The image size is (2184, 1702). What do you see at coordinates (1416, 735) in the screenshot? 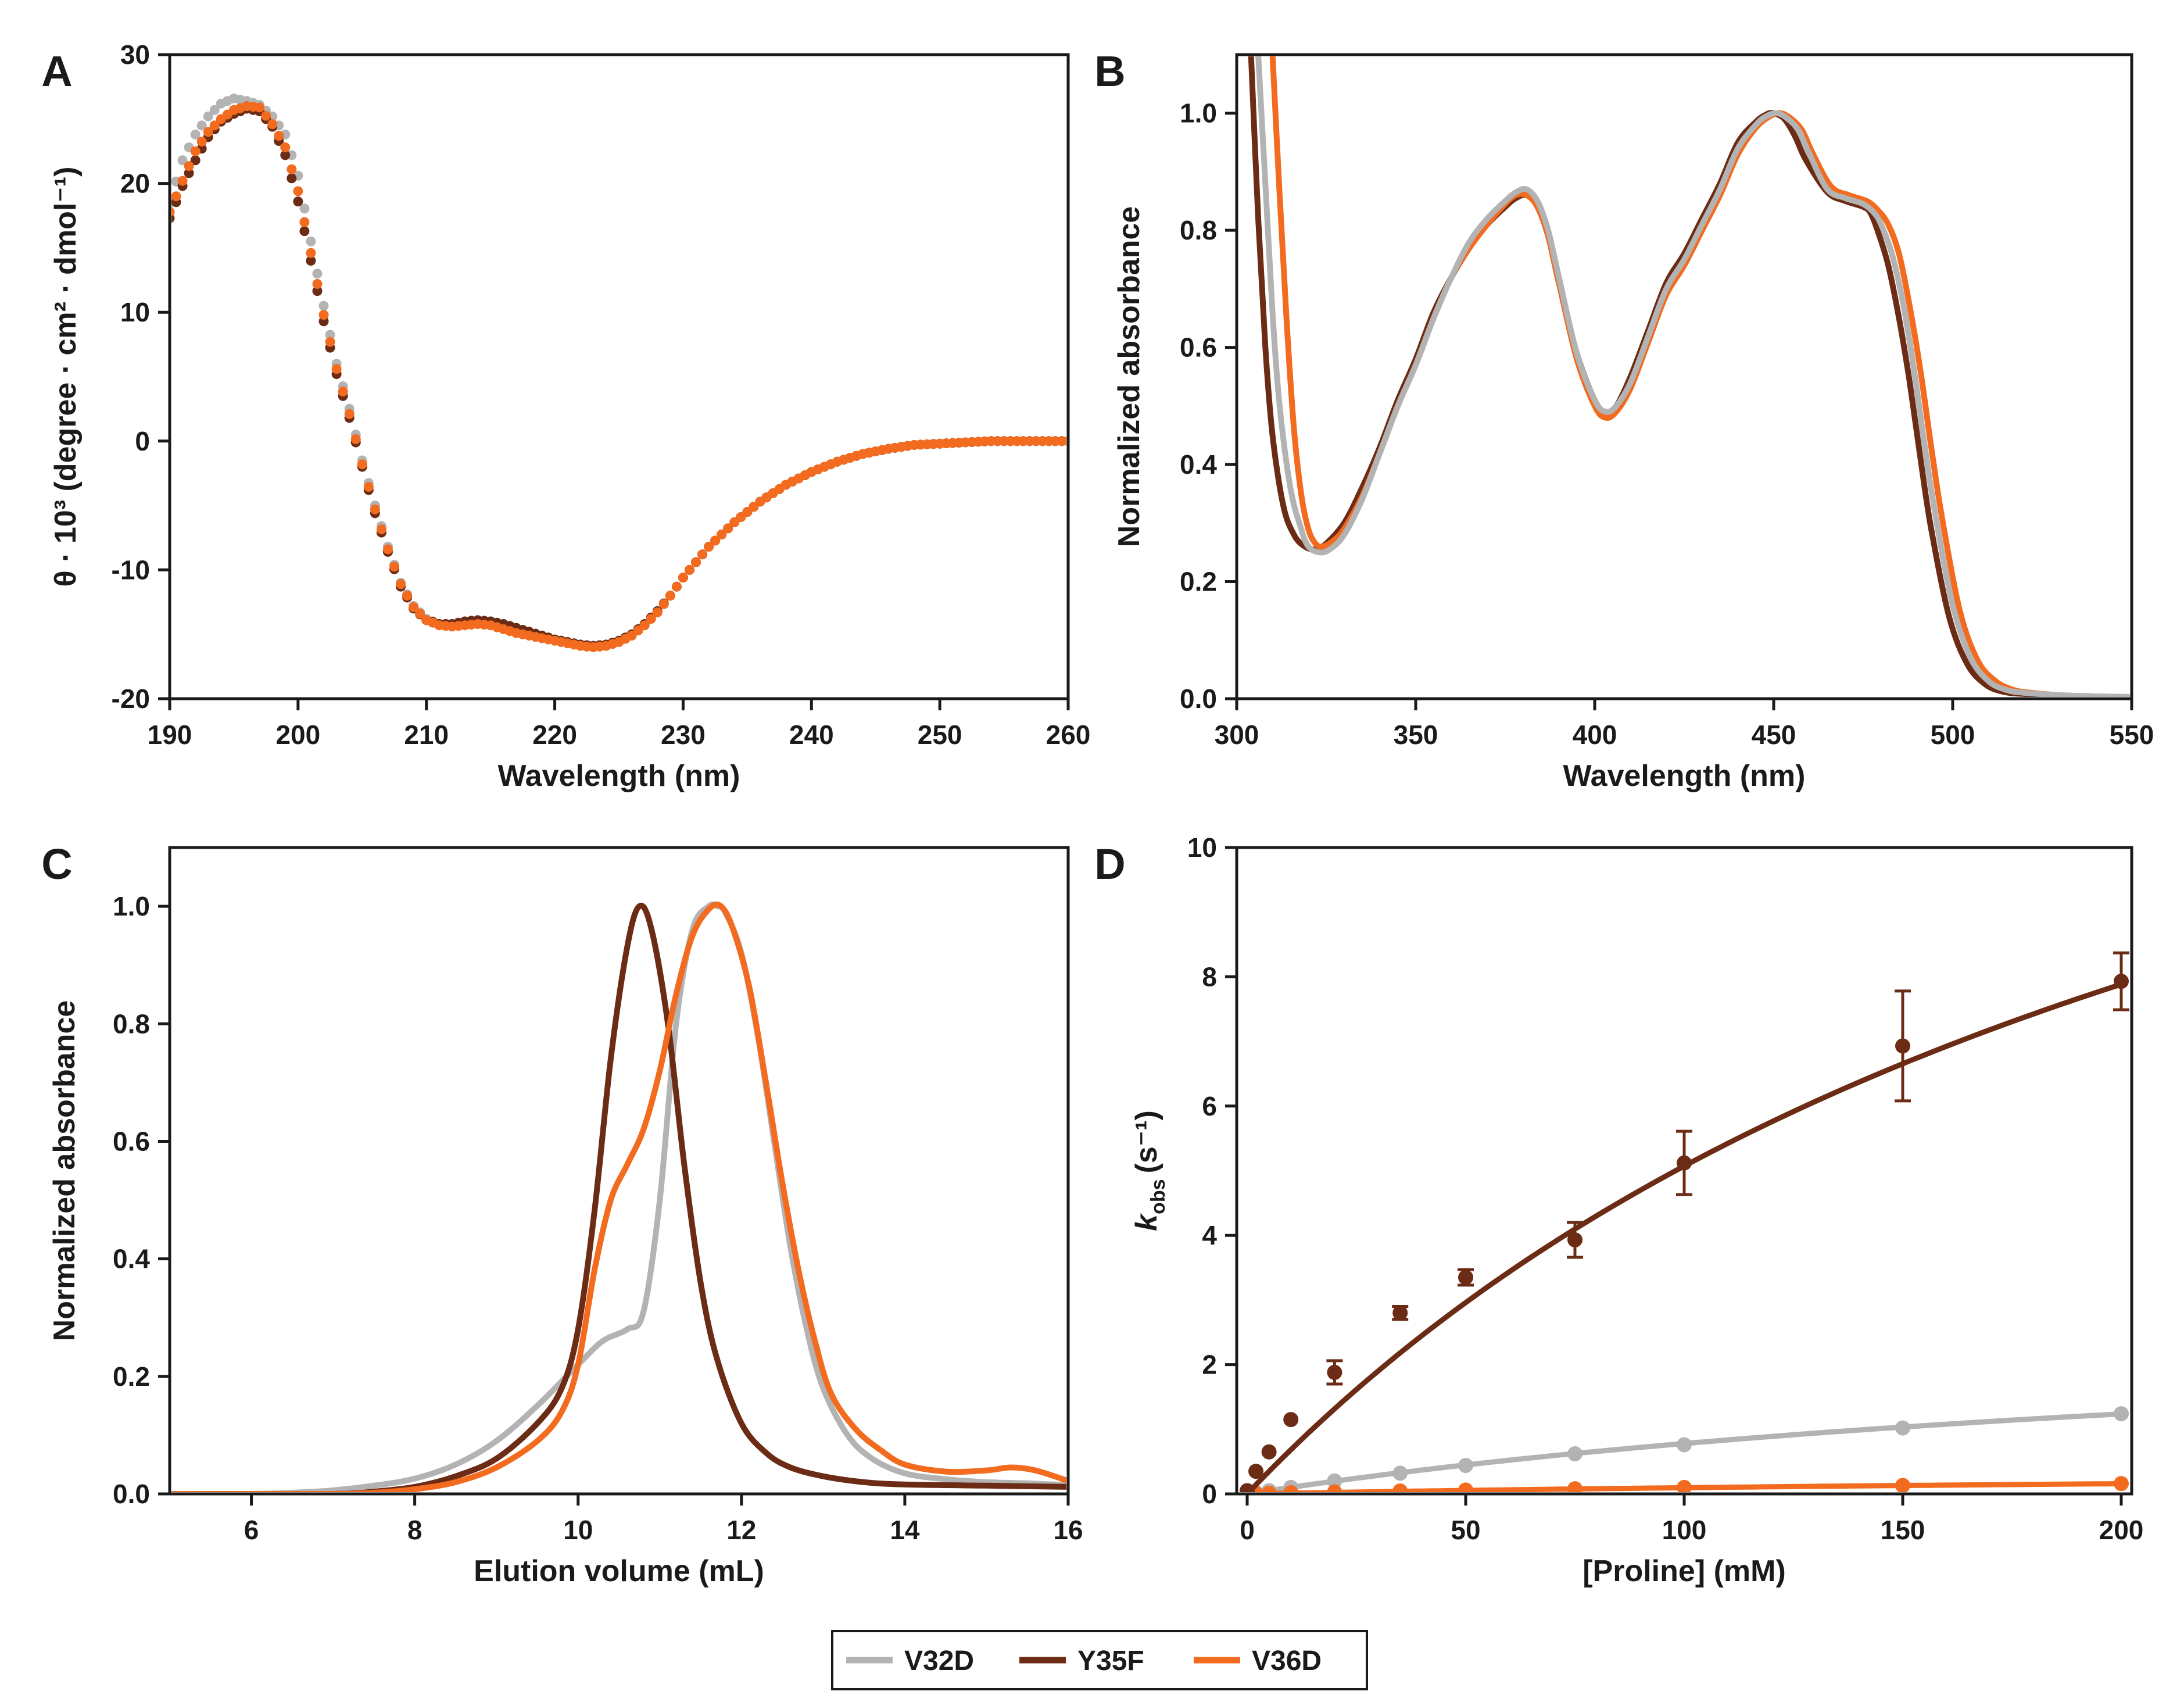
I see `x-tick-label: 350` at bounding box center [1416, 735].